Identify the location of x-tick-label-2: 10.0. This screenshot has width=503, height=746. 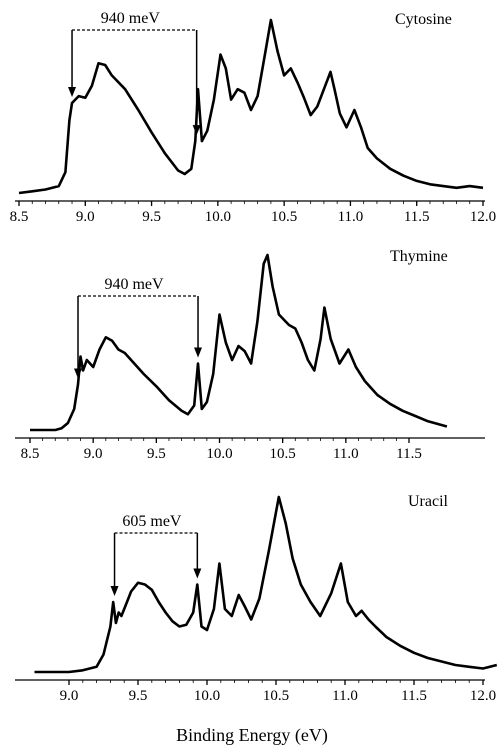
(219, 454).